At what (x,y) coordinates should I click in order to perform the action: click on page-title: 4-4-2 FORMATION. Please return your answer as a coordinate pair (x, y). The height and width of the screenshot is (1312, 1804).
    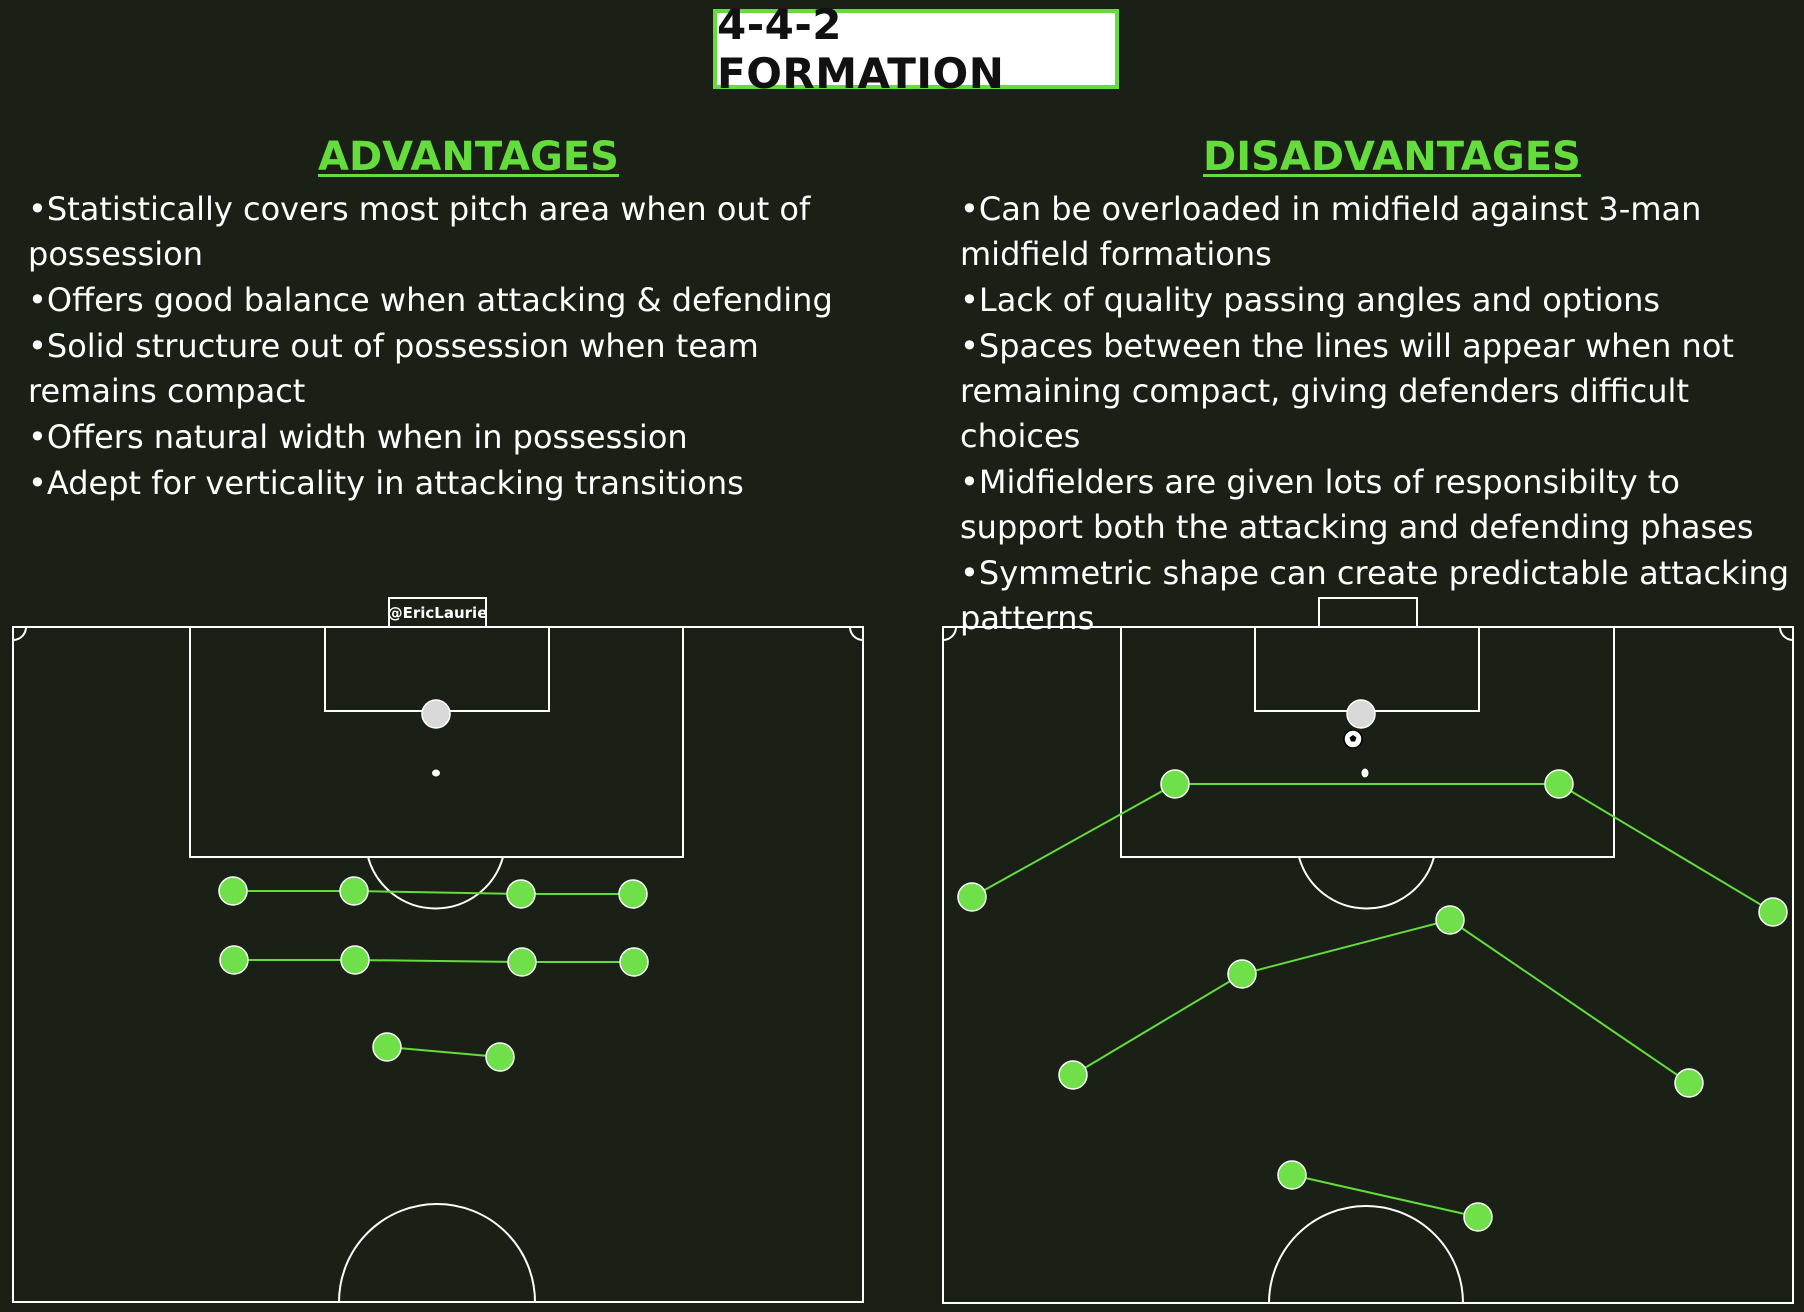
    Looking at the image, I should click on (916, 49).